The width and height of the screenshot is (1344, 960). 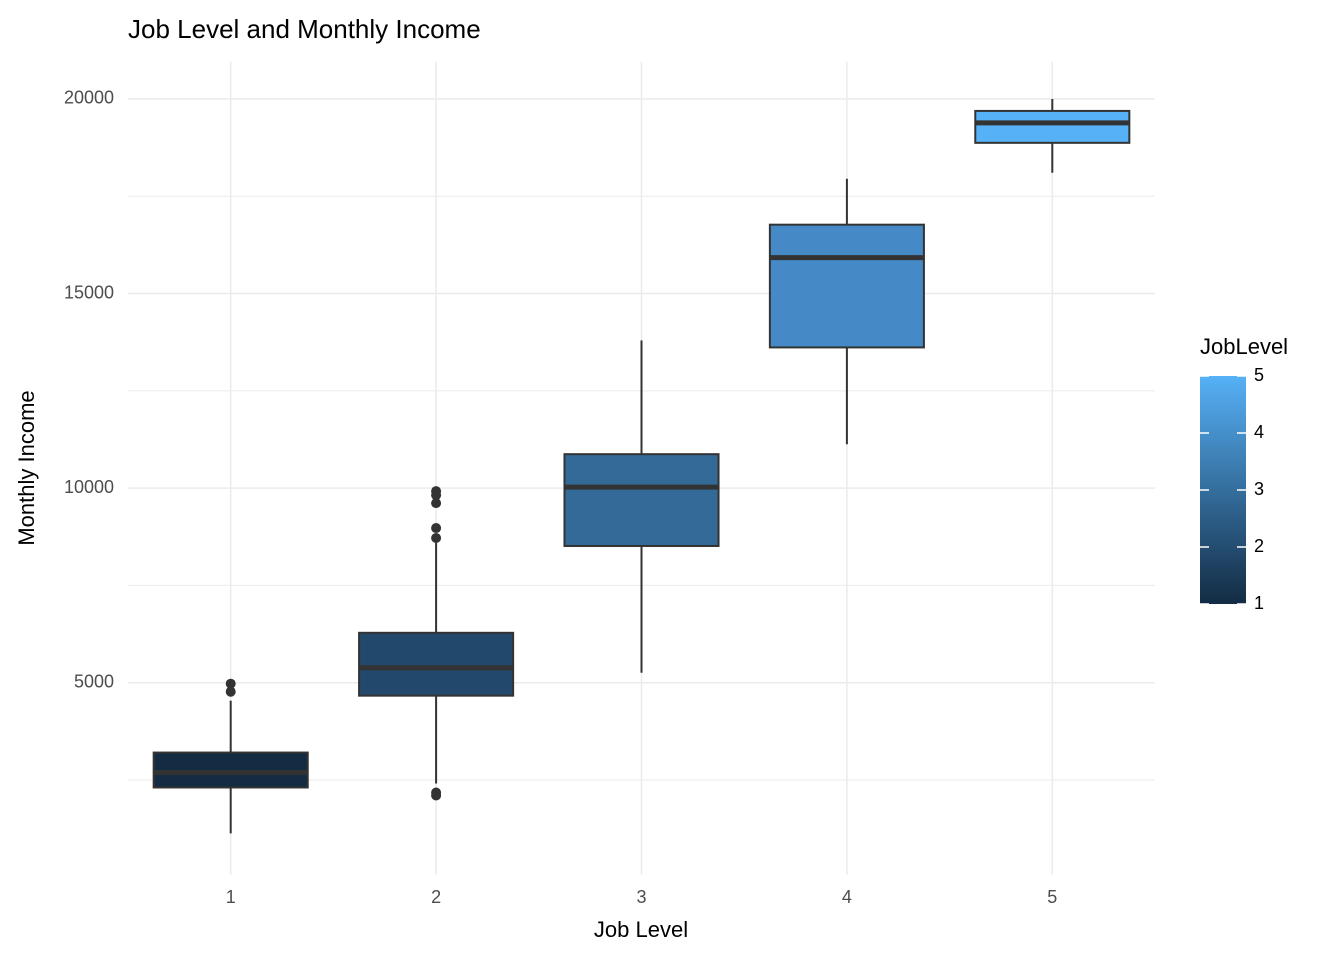 I want to click on legend-tick-label: 3, so click(x=1259, y=489).